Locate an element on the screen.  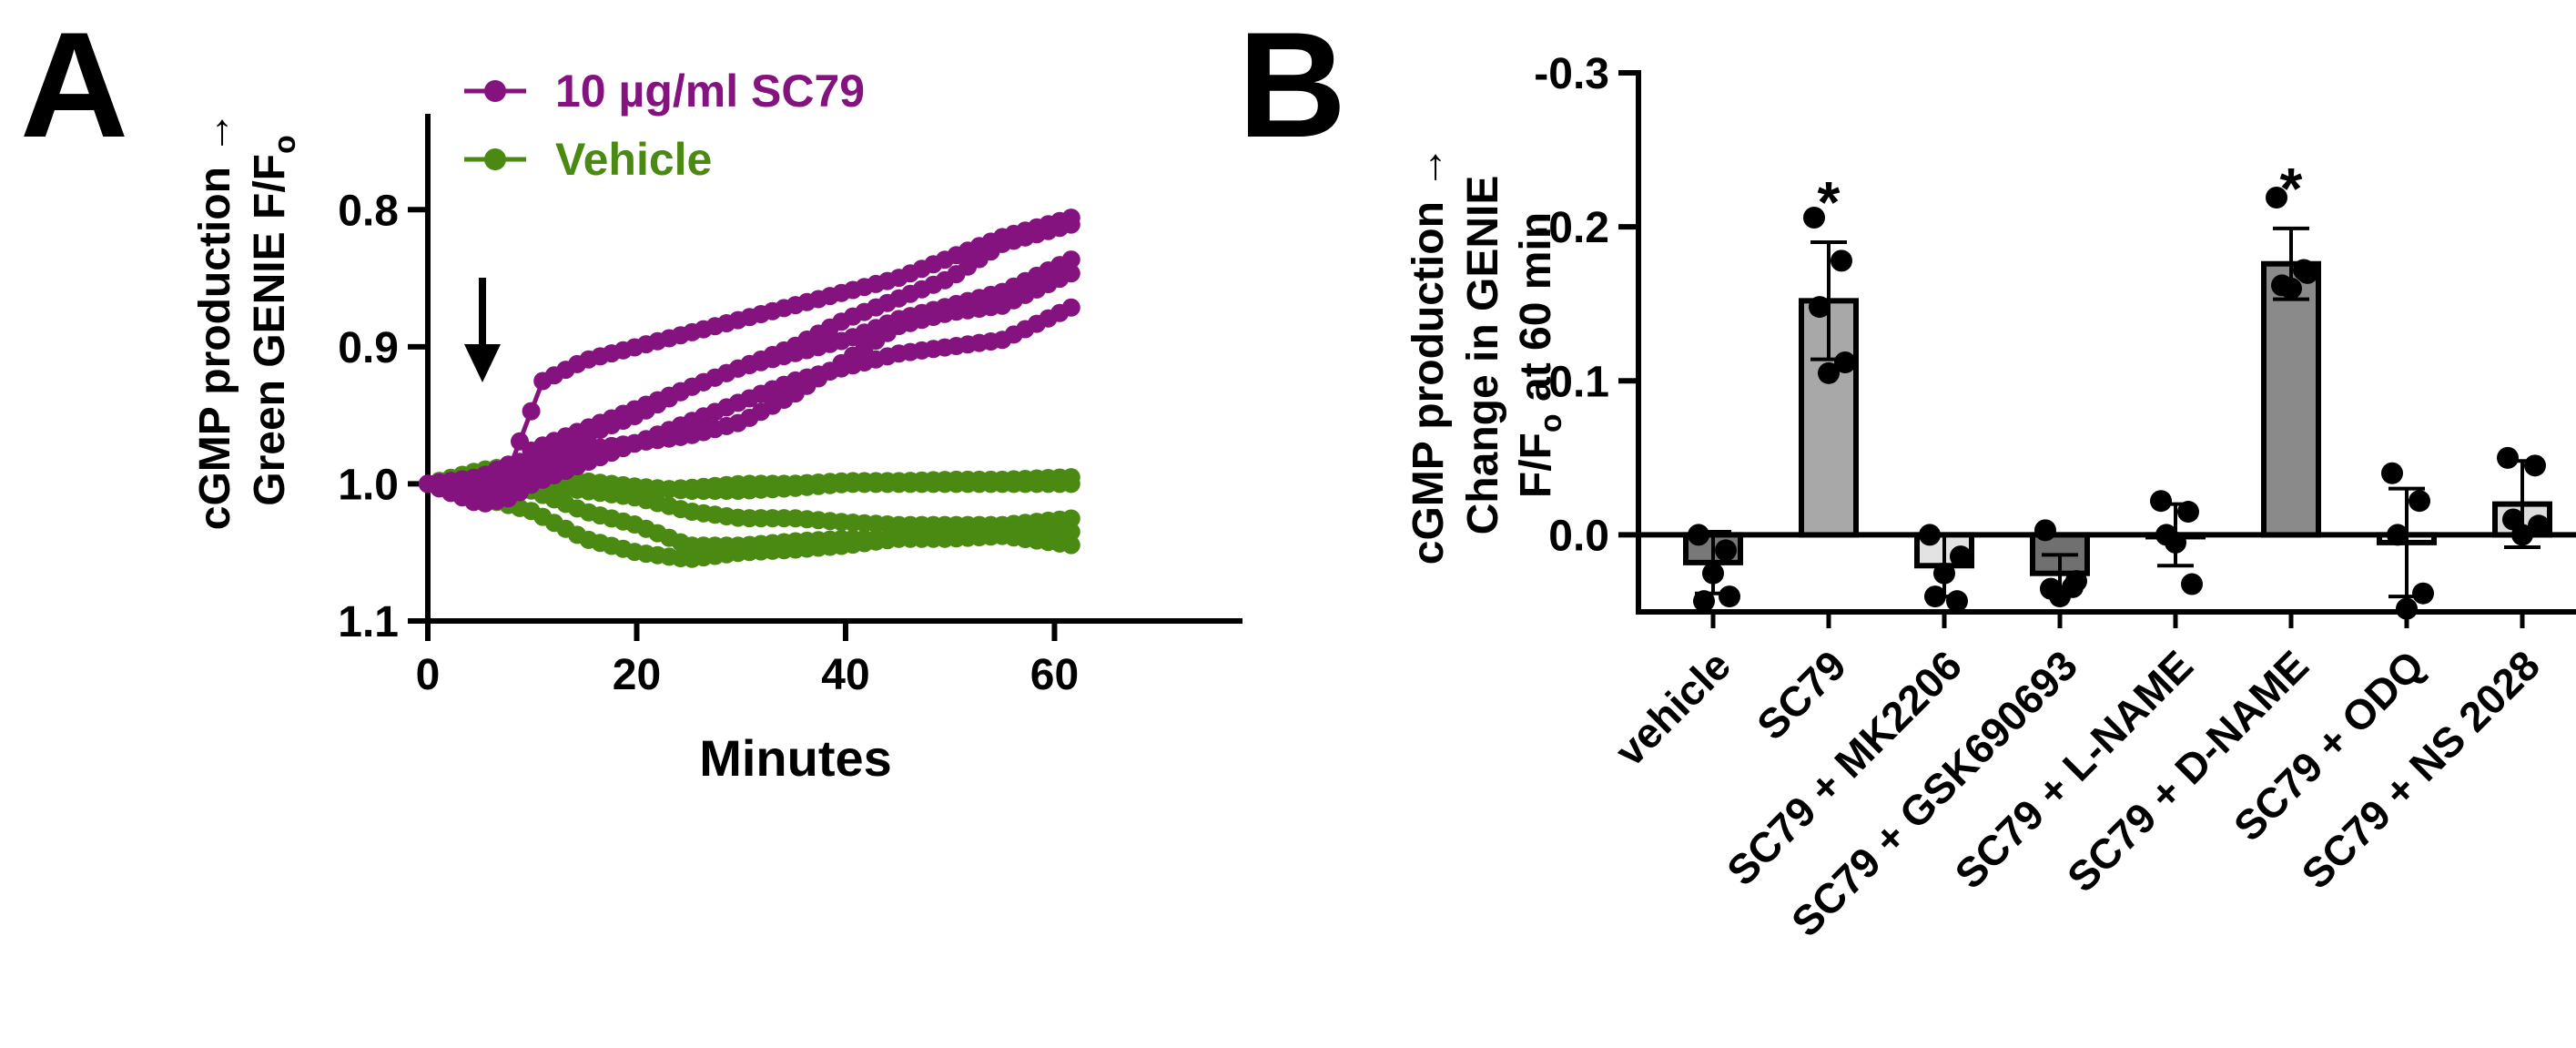
chart-a-xtick-label: 40 is located at coordinates (845, 675).